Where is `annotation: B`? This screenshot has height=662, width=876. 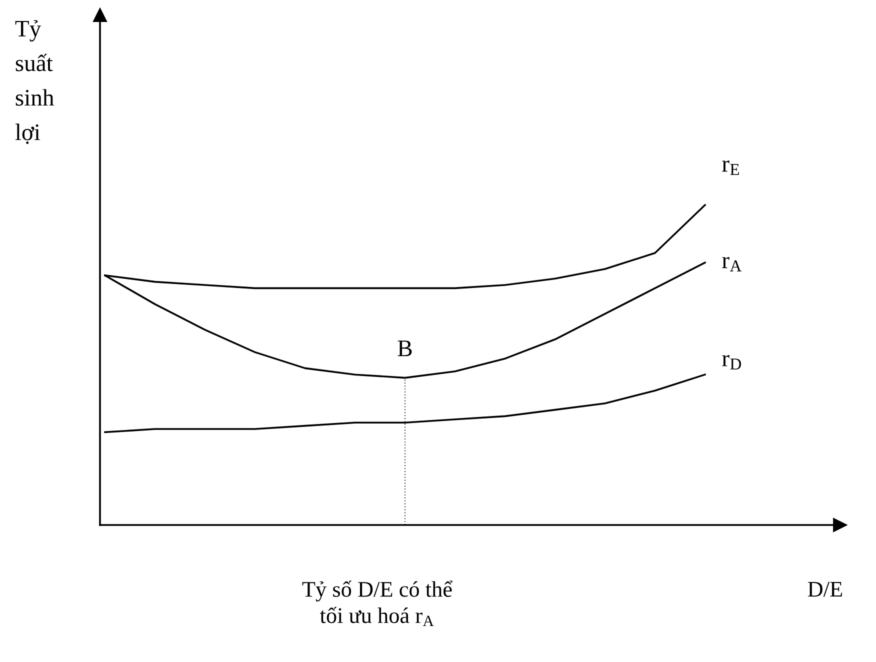 annotation: B is located at coordinates (405, 348).